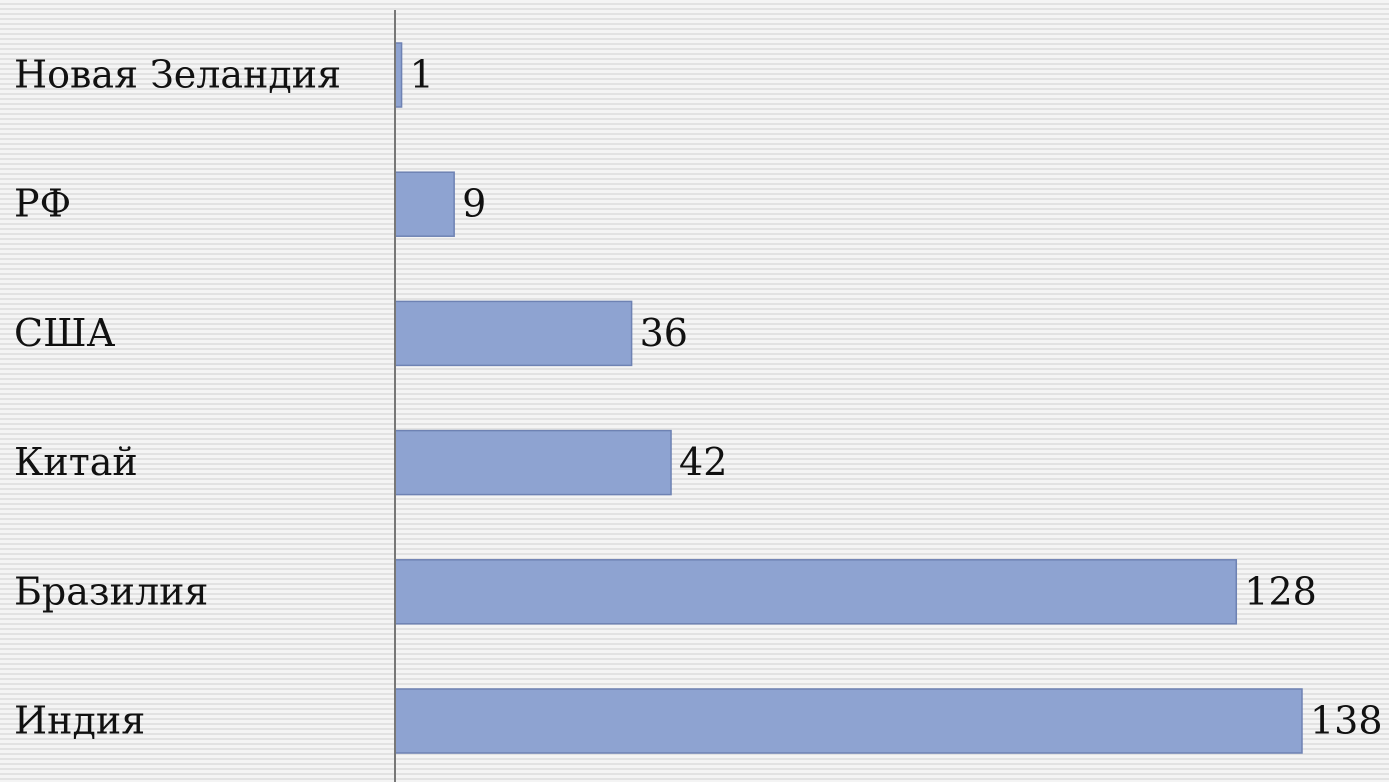 The height and width of the screenshot is (782, 1389). Describe the element at coordinates (474, 204) in the screenshot. I see `value-label: 9` at that location.